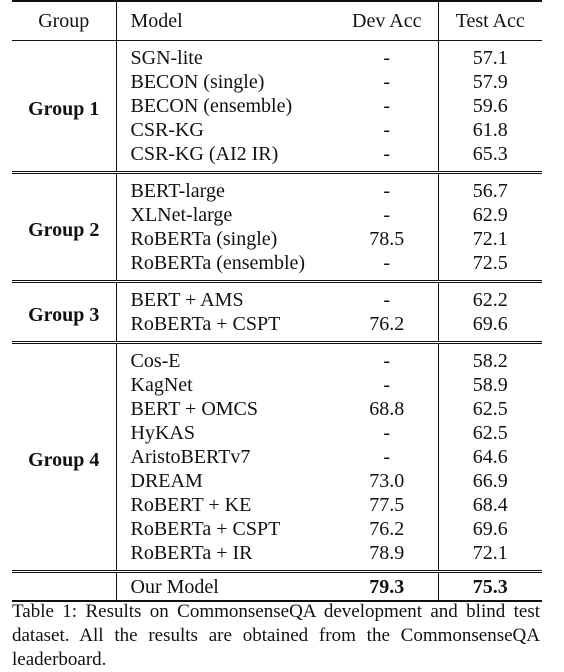 The width and height of the screenshot is (564, 672). I want to click on test-acc: 62.2, so click(489, 296).